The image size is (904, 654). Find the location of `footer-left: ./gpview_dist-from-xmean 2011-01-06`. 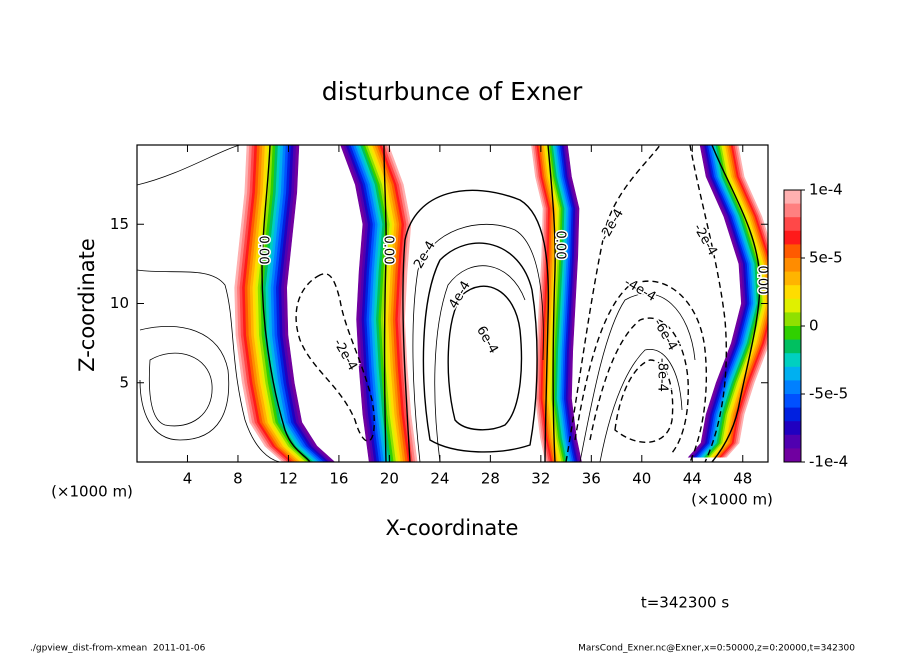

footer-left: ./gpview_dist-from-xmean 2011-01-06 is located at coordinates (118, 649).